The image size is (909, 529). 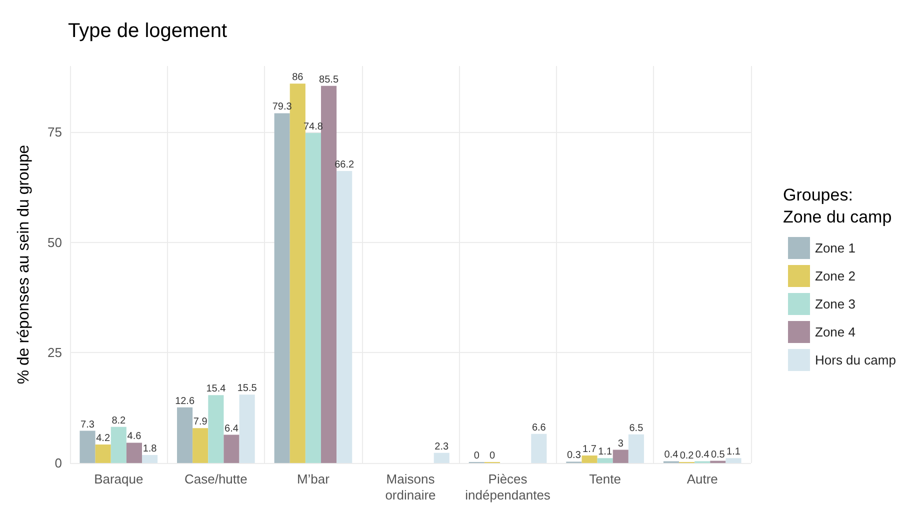 What do you see at coordinates (247, 388) in the screenshot?
I see `data-label: 15.5` at bounding box center [247, 388].